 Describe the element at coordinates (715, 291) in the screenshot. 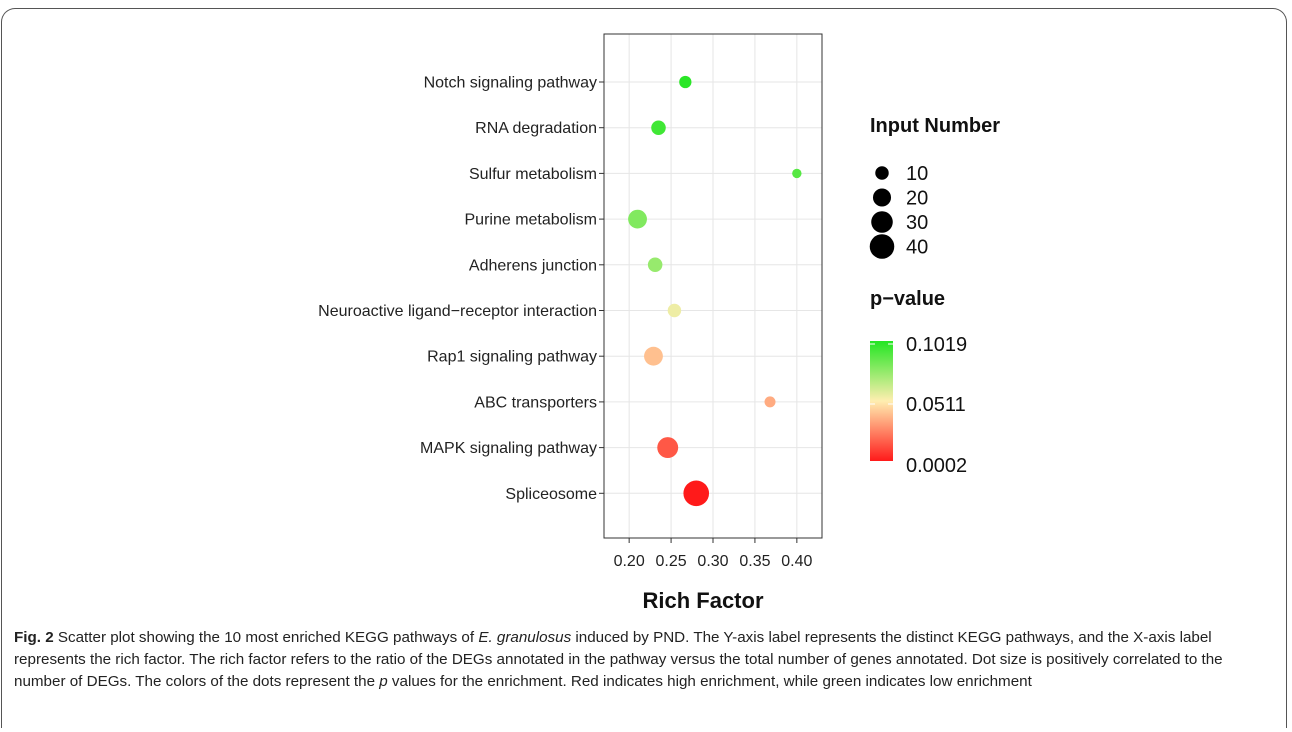

I see `data-points` at that location.